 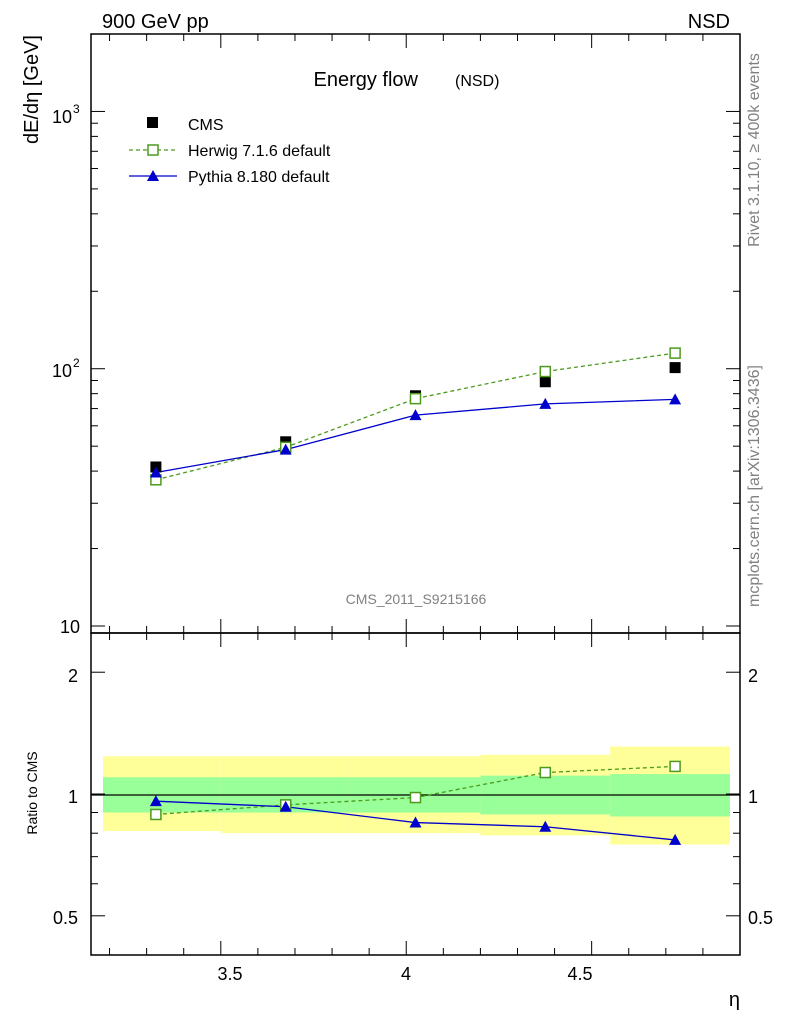 What do you see at coordinates (32, 792) in the screenshot?
I see `ratio-y-axis-label: Ratio to CMS` at bounding box center [32, 792].